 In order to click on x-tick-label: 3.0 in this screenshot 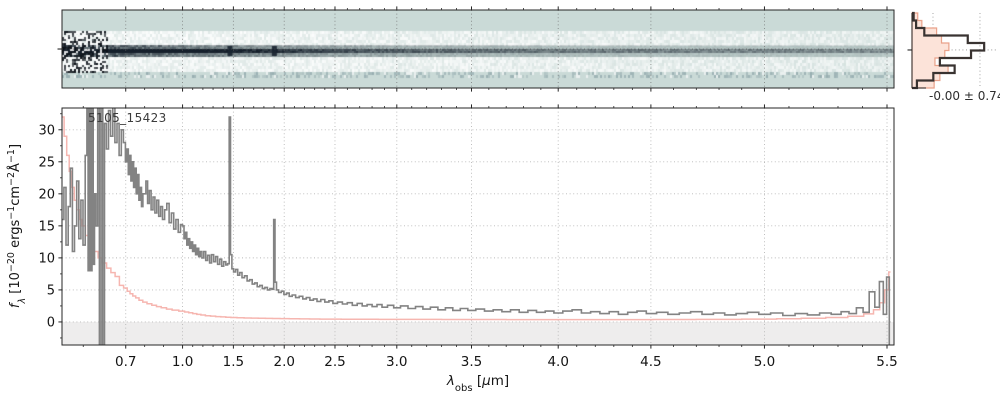, I will do `click(396, 362)`.